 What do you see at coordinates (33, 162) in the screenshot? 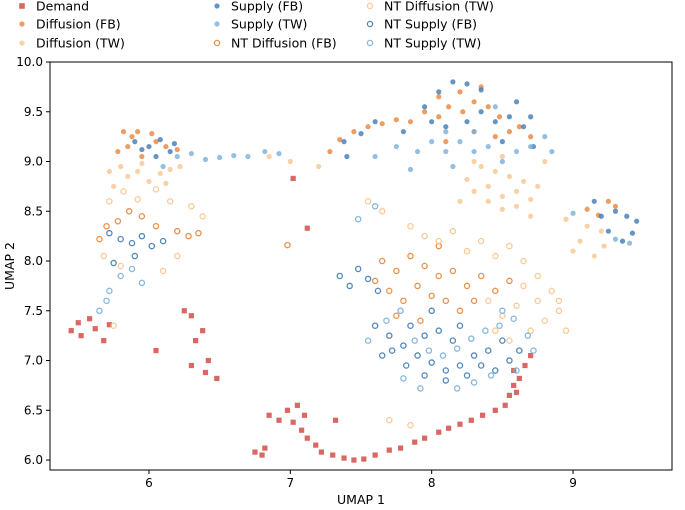
I see `y-tick-label: 9.0` at bounding box center [33, 162].